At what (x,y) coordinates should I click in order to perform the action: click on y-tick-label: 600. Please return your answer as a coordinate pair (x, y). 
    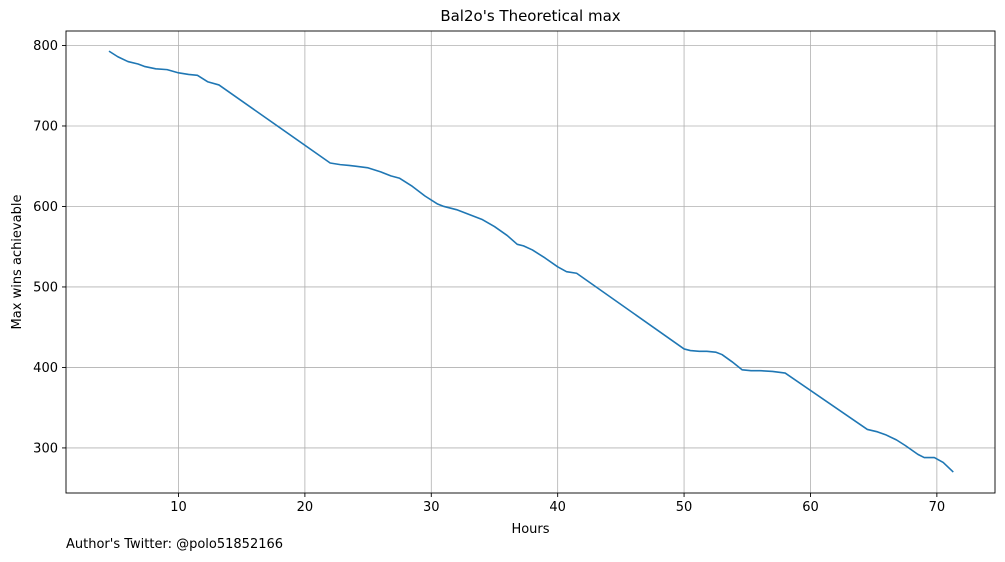
    Looking at the image, I should click on (45, 207).